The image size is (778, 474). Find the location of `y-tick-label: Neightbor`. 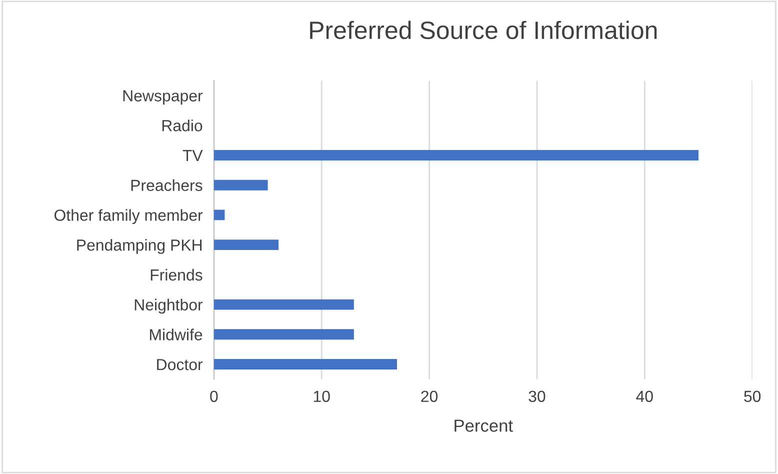

y-tick-label: Neightbor is located at coordinates (168, 306).